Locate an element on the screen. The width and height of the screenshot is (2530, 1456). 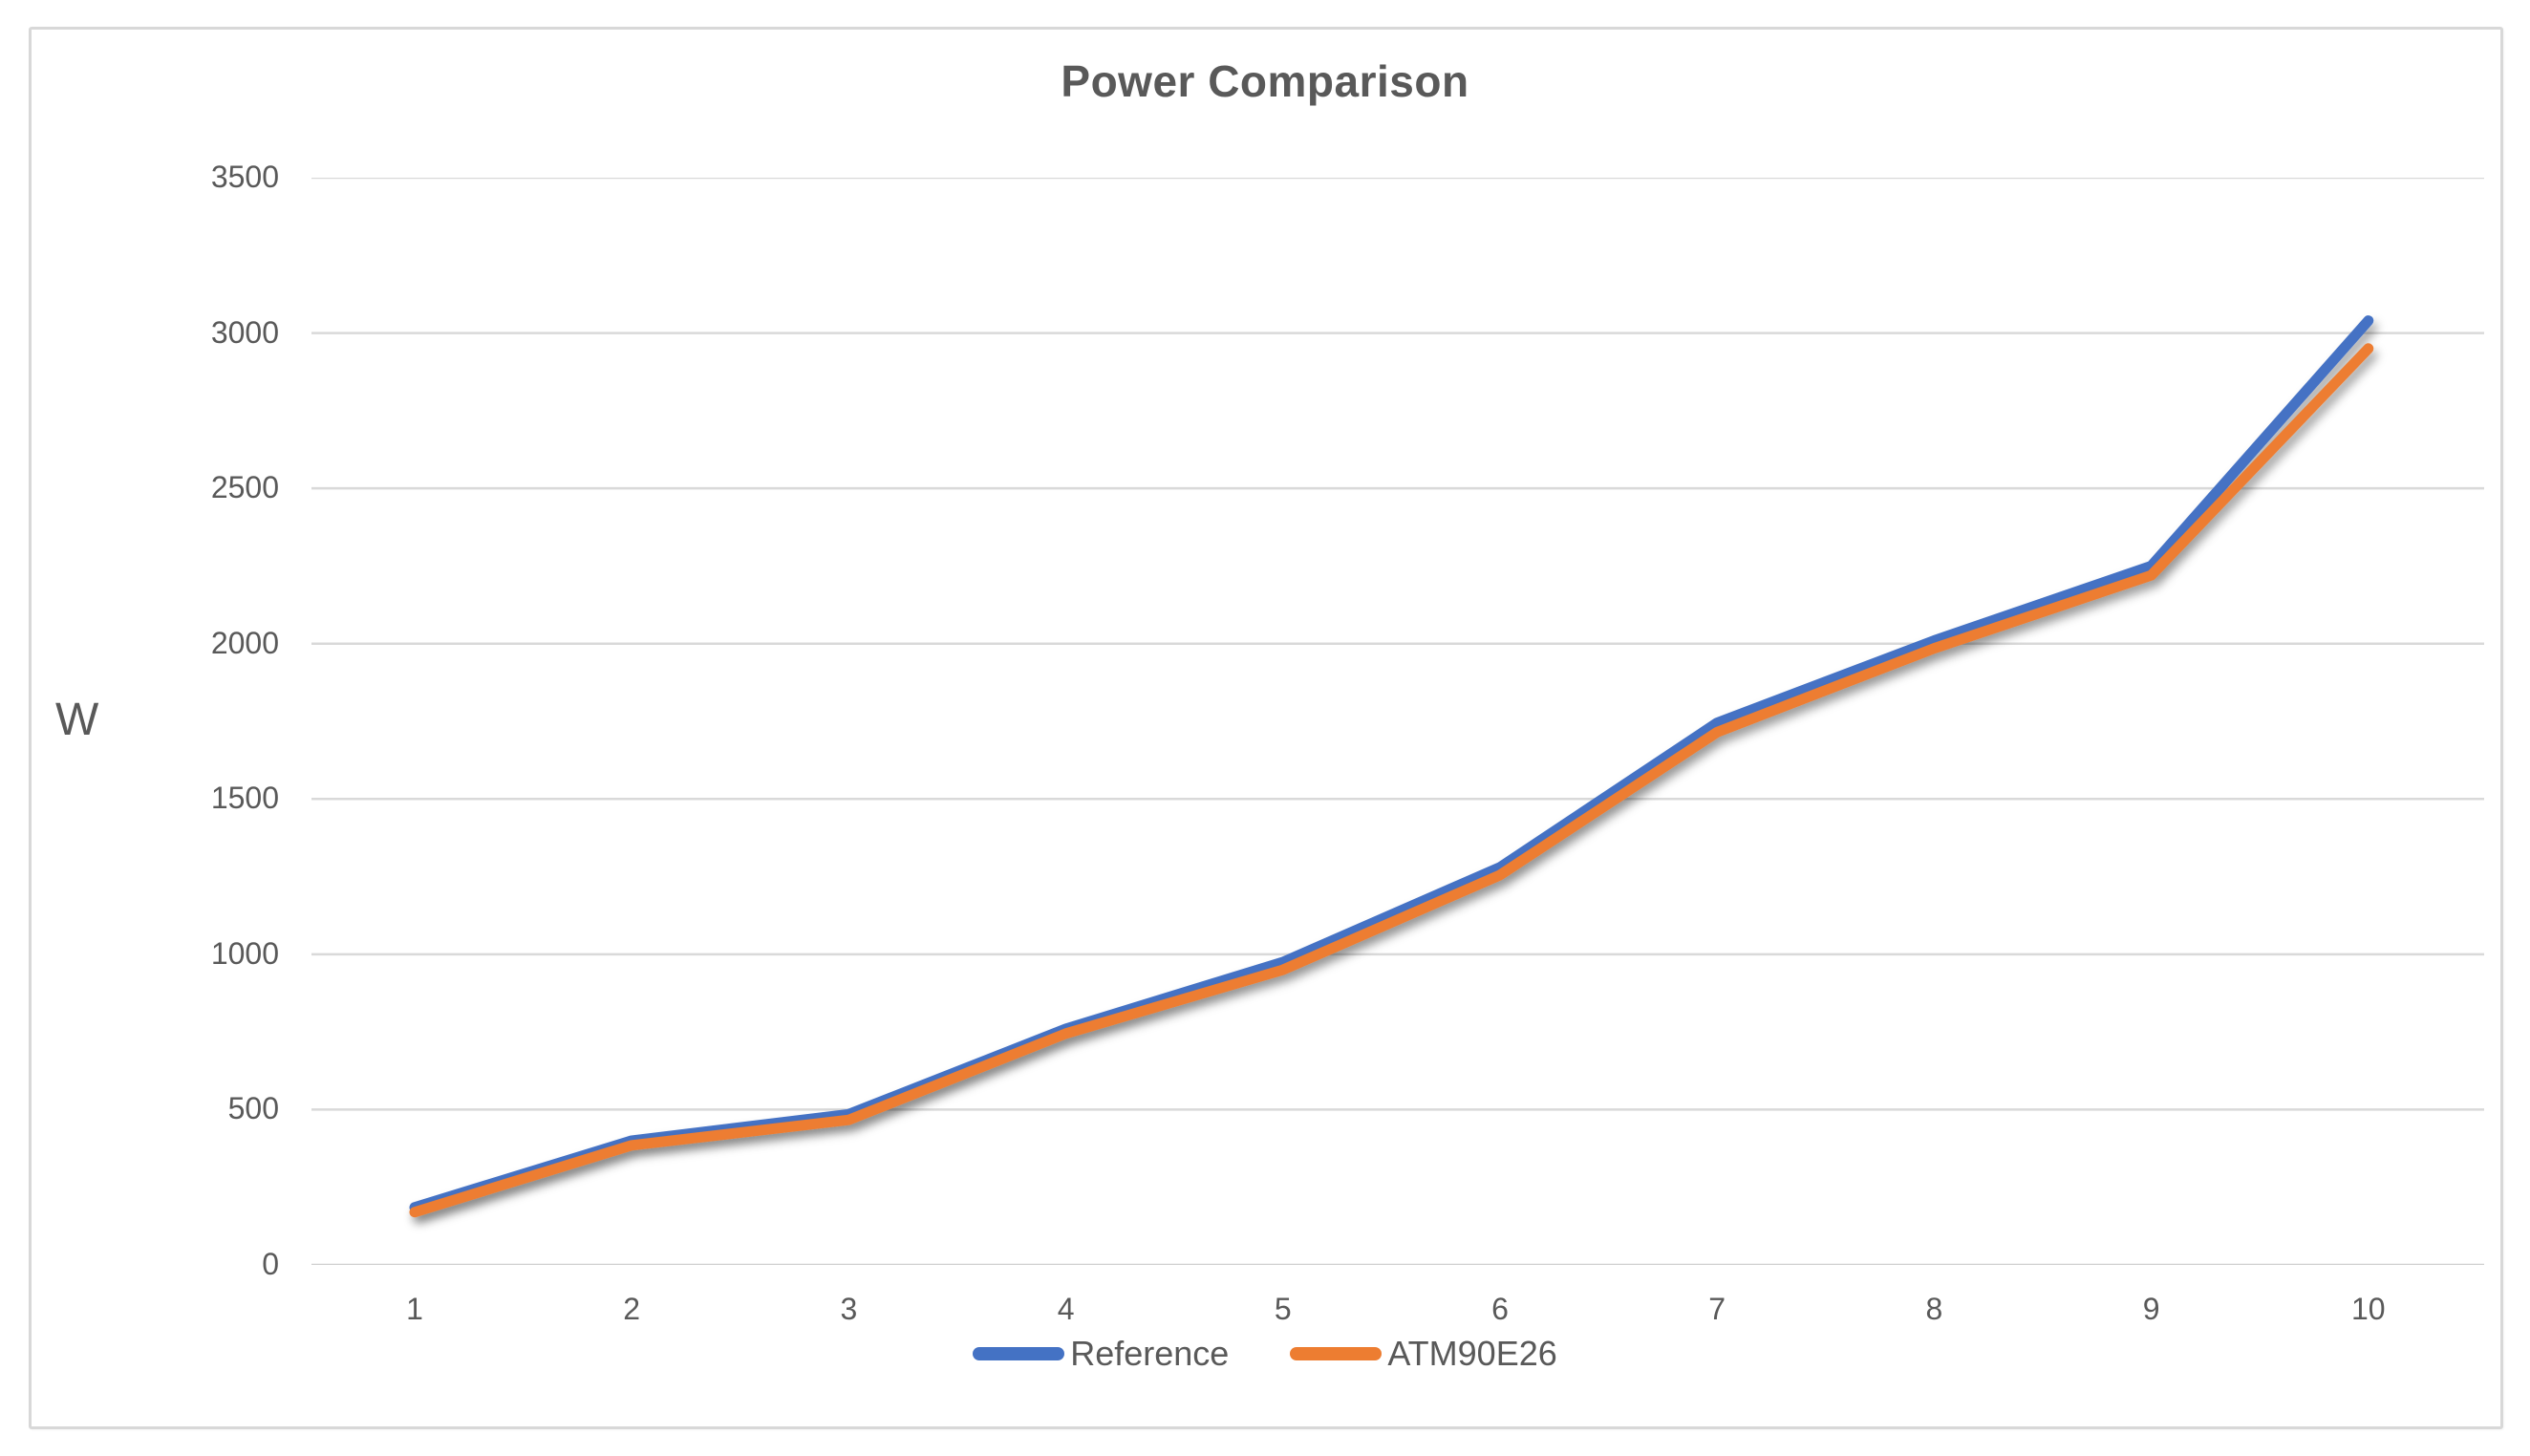
legend-label: Reference is located at coordinates (1150, 1354).